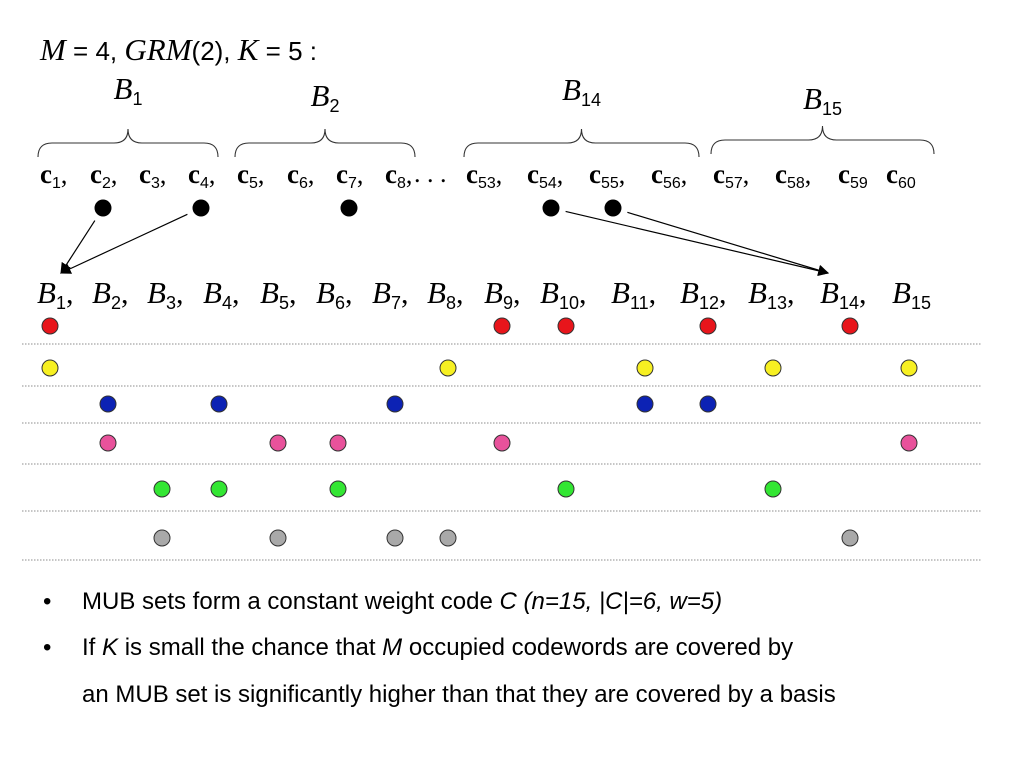 The width and height of the screenshot is (1024, 768). What do you see at coordinates (566, 326) in the screenshot?
I see `mub-set-1-dot-B10` at bounding box center [566, 326].